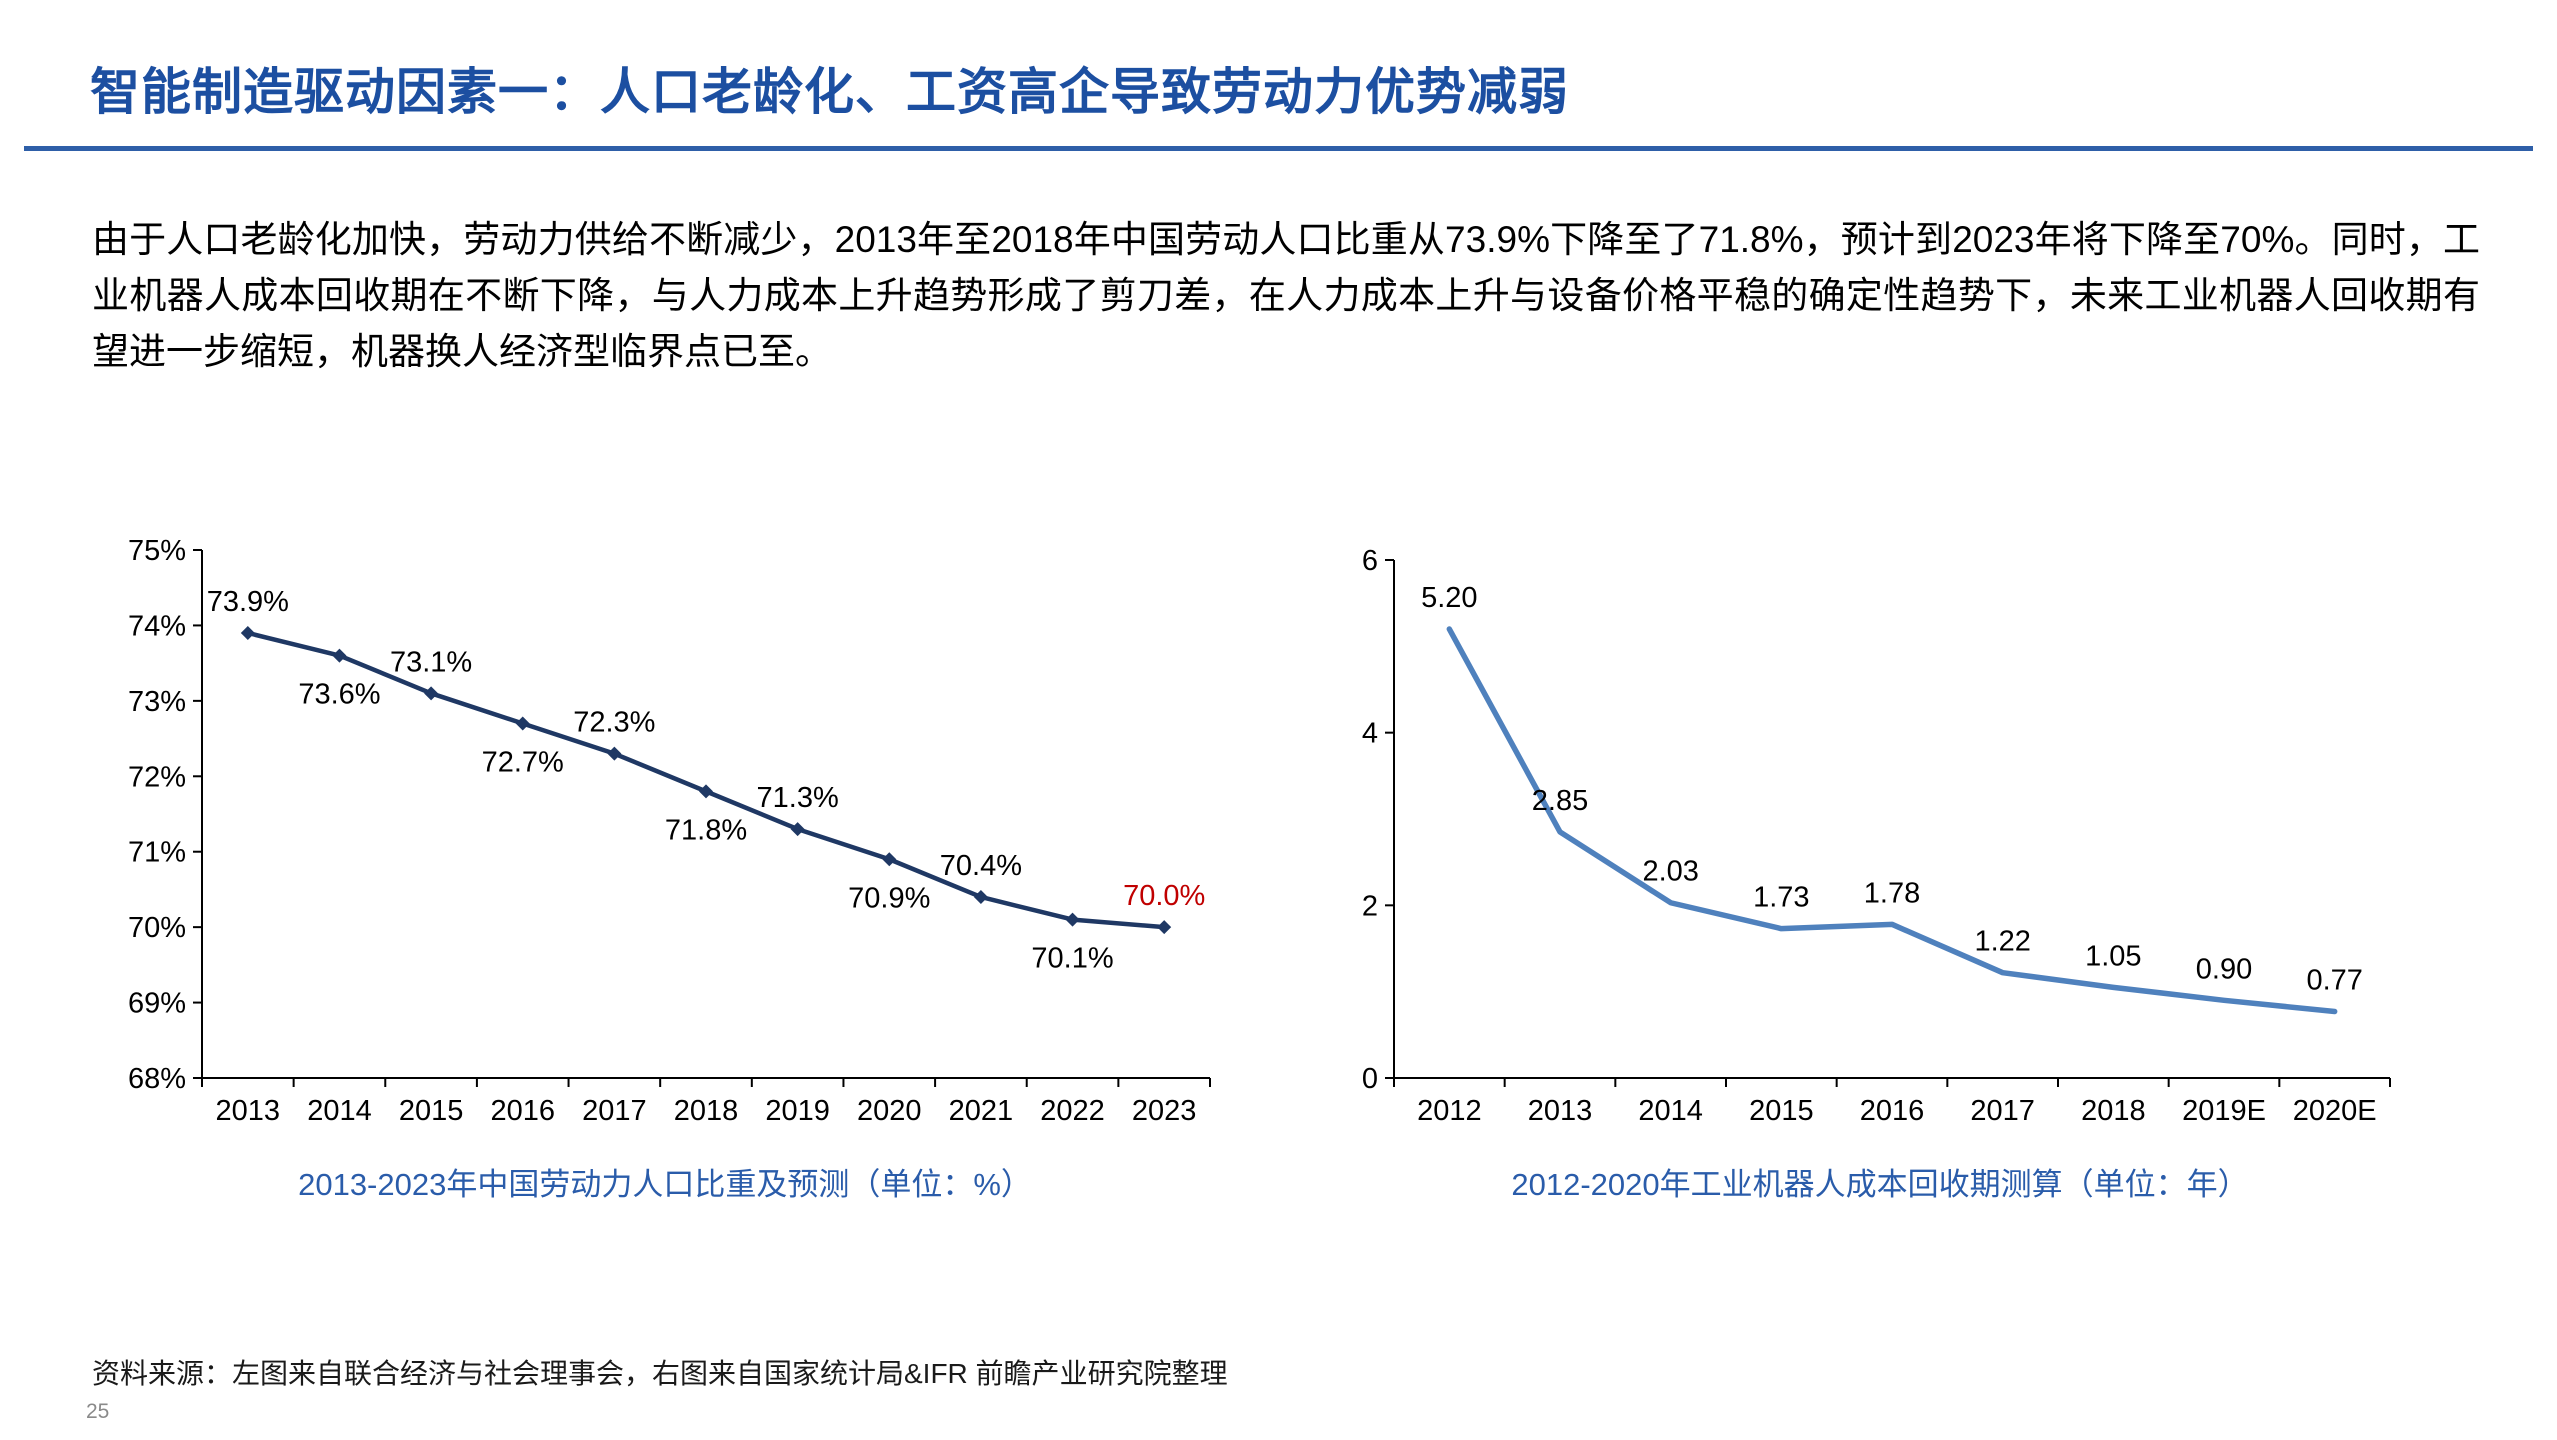  I want to click on x-tick-label: 2020, so click(889, 1111).